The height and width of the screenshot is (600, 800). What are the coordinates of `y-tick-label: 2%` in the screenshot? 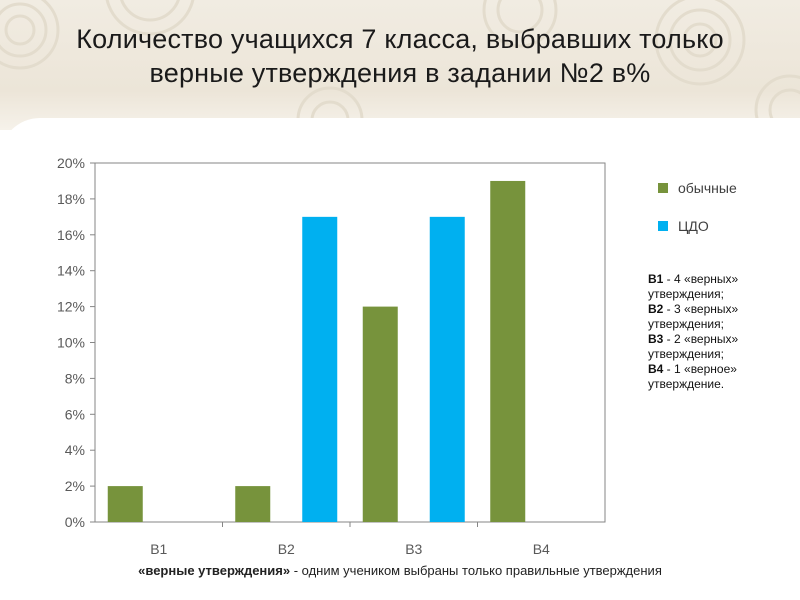 It's located at (75, 486).